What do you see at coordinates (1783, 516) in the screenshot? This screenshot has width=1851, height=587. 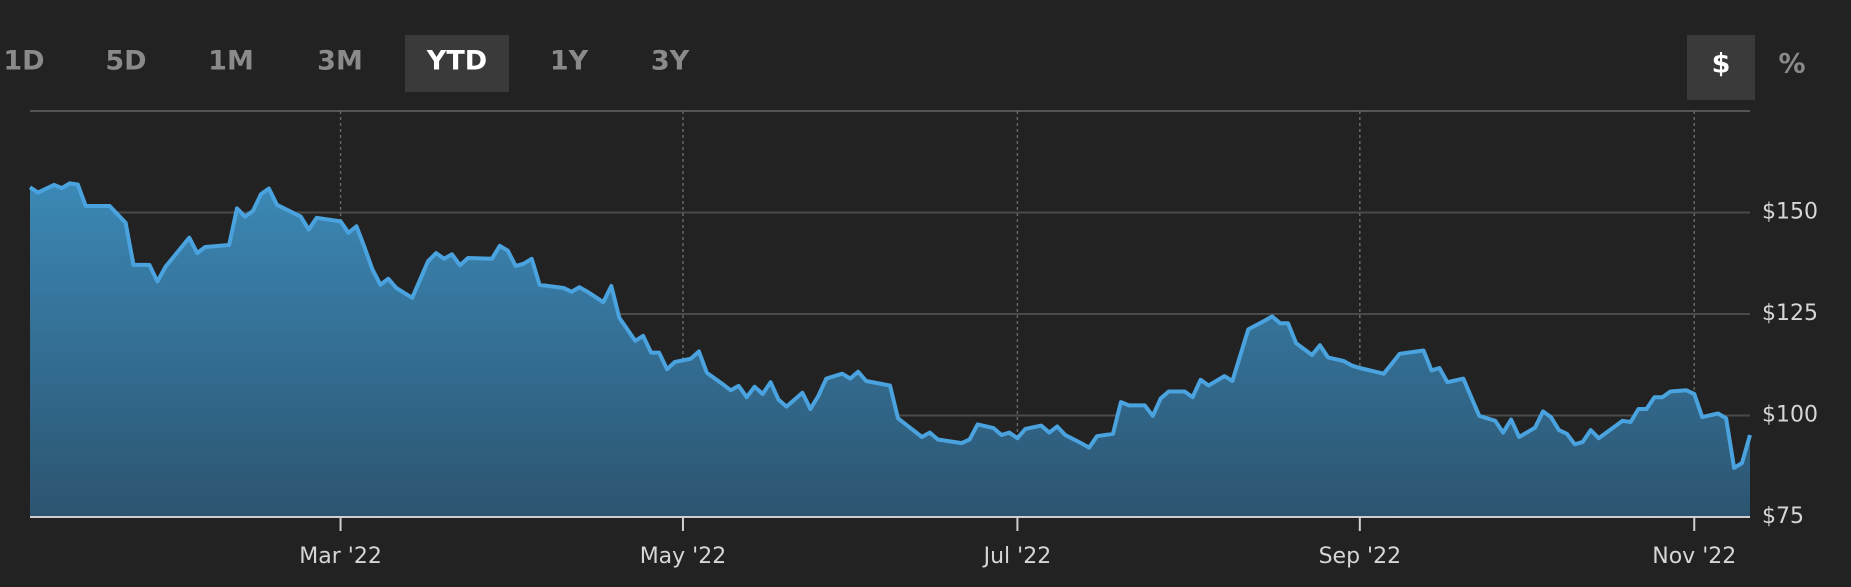 I see `y-tick-label: $75` at bounding box center [1783, 516].